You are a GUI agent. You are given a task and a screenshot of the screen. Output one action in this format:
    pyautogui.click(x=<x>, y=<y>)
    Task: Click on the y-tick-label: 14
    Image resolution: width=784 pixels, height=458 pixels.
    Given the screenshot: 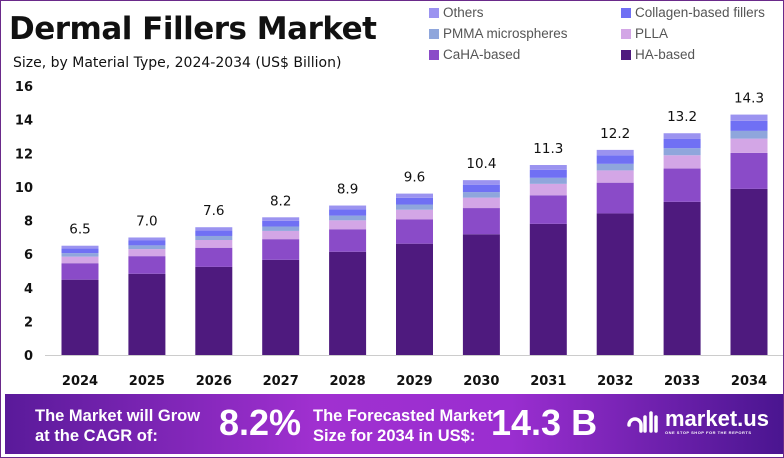 What is the action you would take?
    pyautogui.click(x=24, y=121)
    